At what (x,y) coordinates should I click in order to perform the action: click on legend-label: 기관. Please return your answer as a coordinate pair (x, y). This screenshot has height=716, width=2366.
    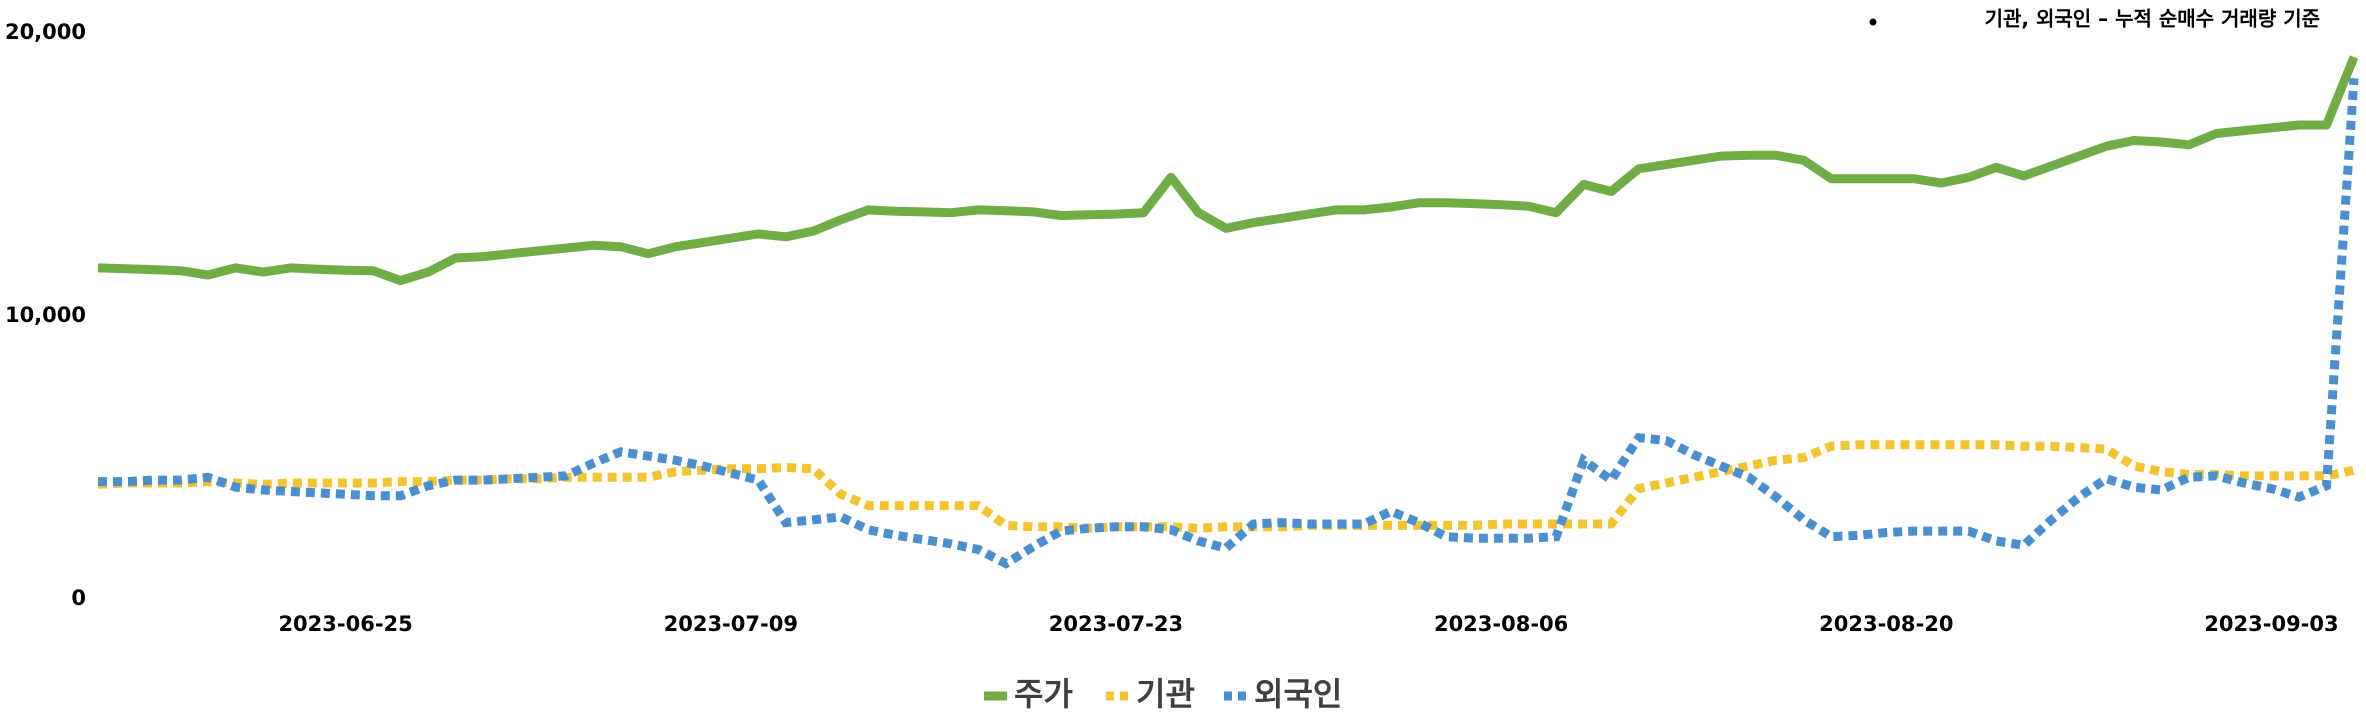
    Looking at the image, I should click on (1165, 694).